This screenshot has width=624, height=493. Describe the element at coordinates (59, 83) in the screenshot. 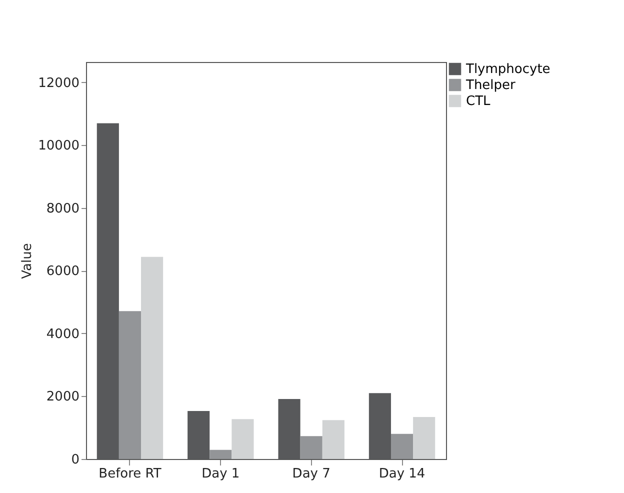

I see `y-tick-label: 12000` at that location.